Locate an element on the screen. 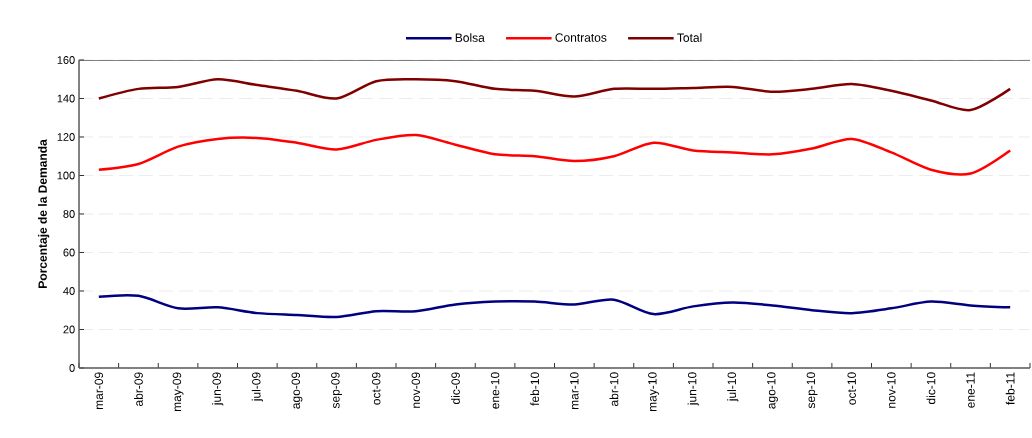 The width and height of the screenshot is (1032, 438). legend-label: Total is located at coordinates (689, 37).